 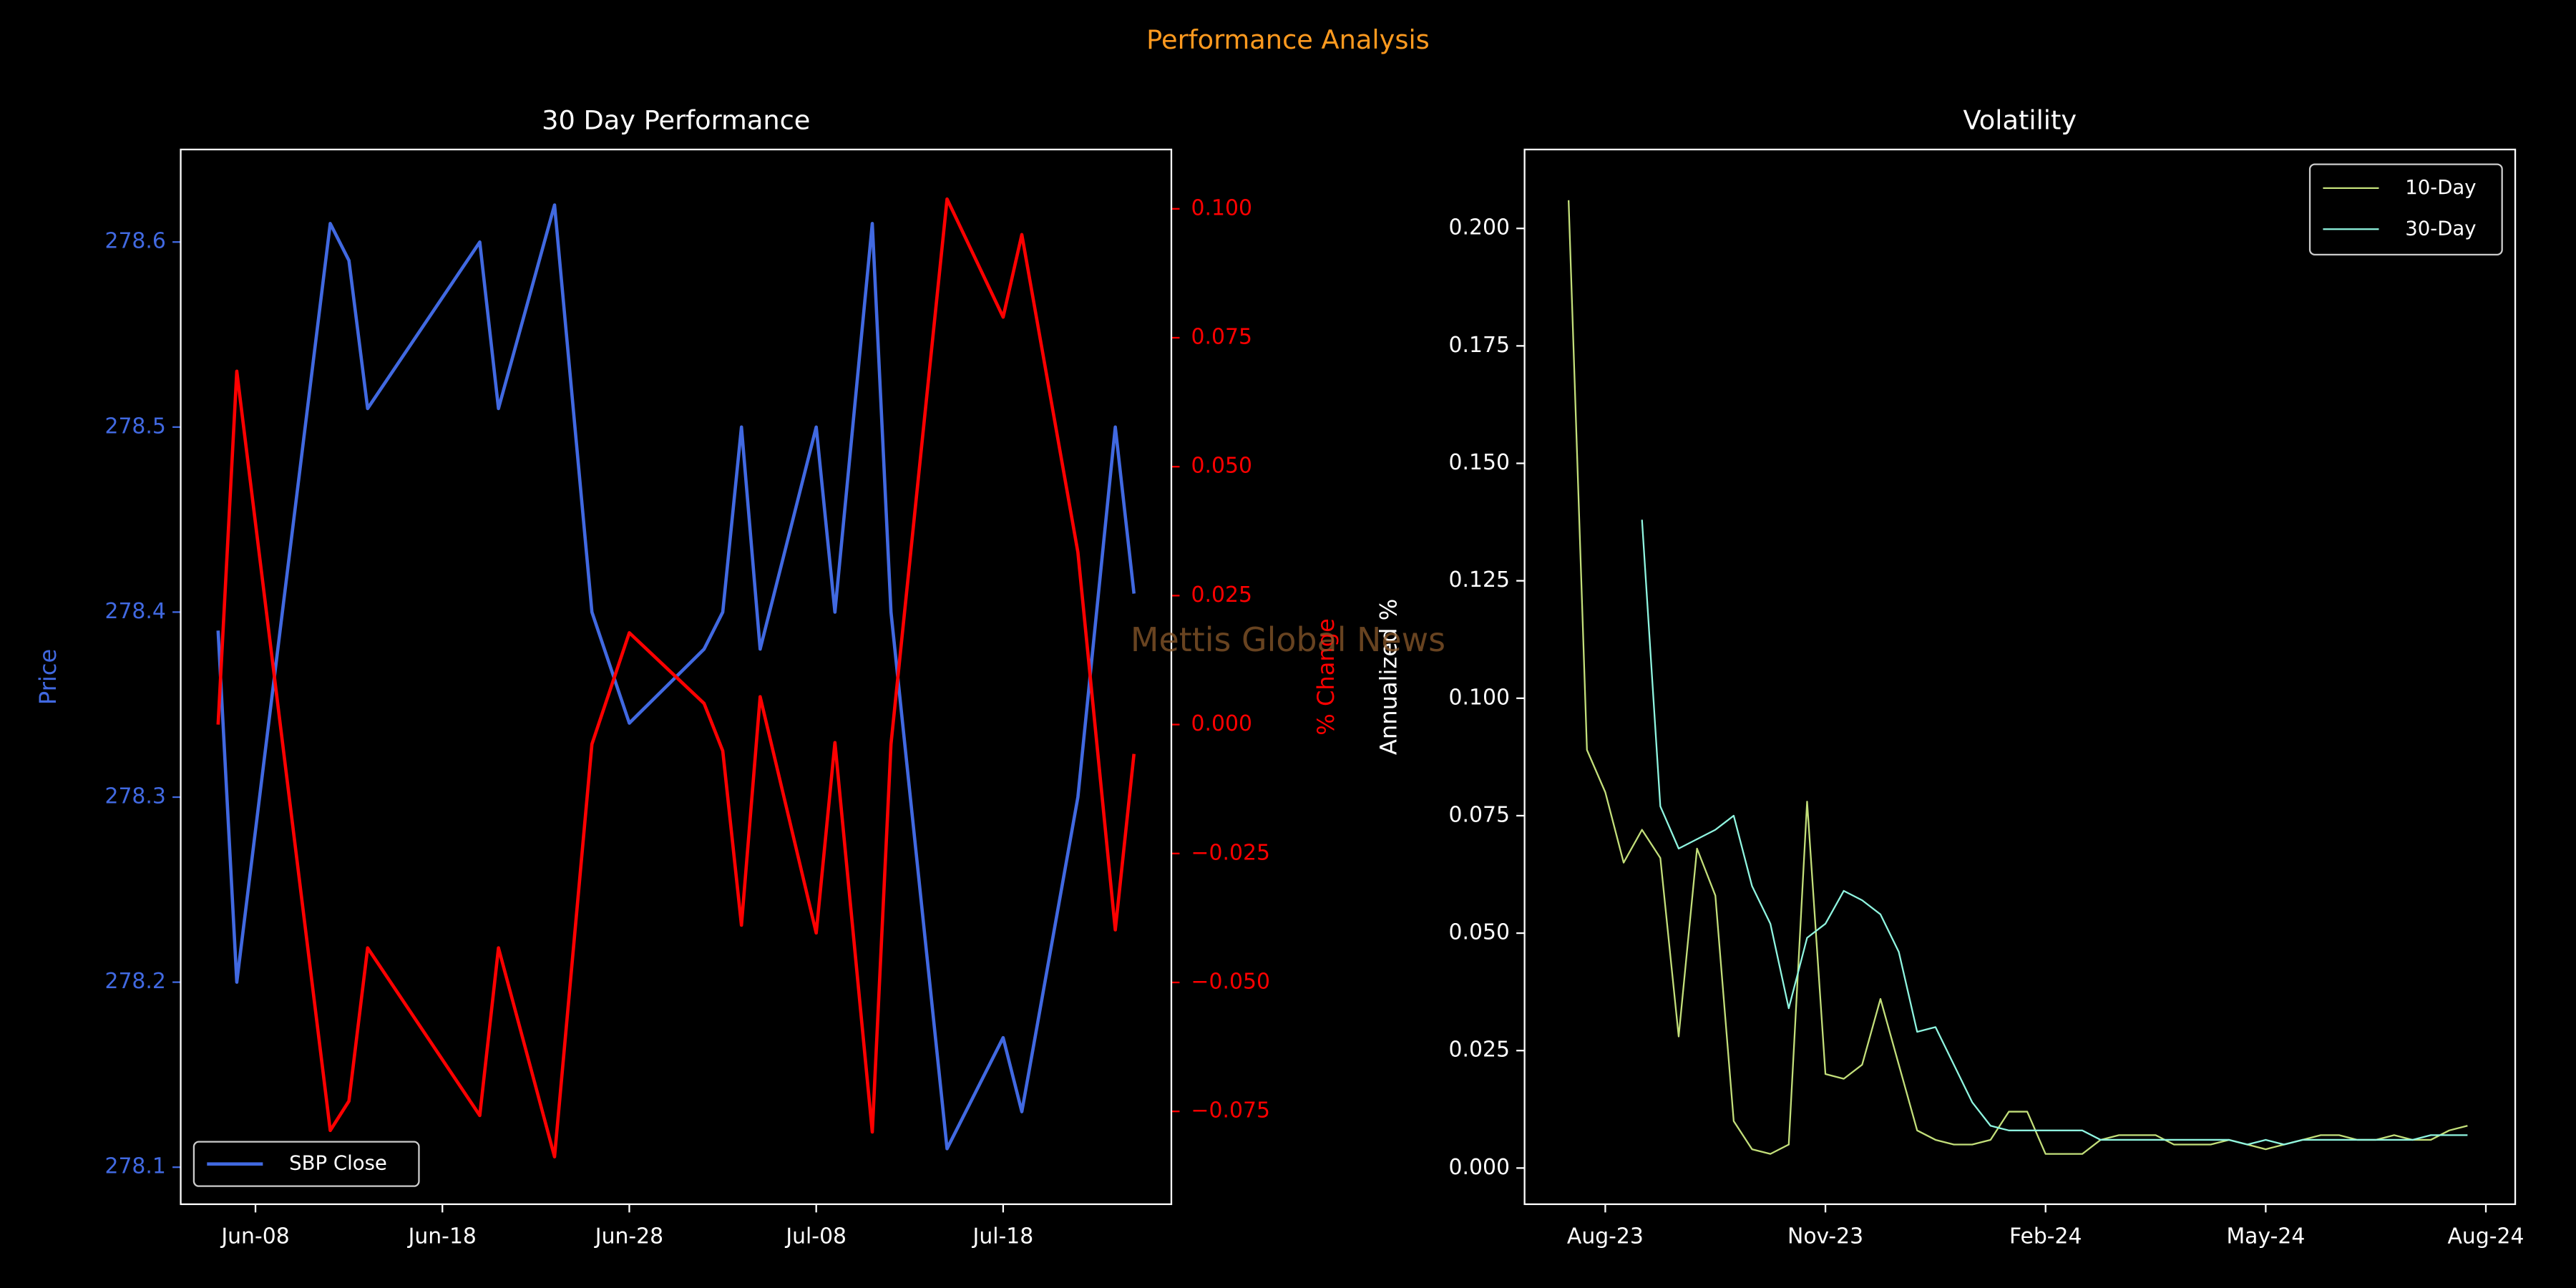 I want to click on y-tick-label: 278.1, so click(x=134, y=1166).